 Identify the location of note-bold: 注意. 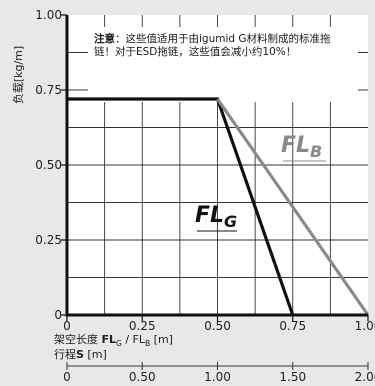
(104, 39).